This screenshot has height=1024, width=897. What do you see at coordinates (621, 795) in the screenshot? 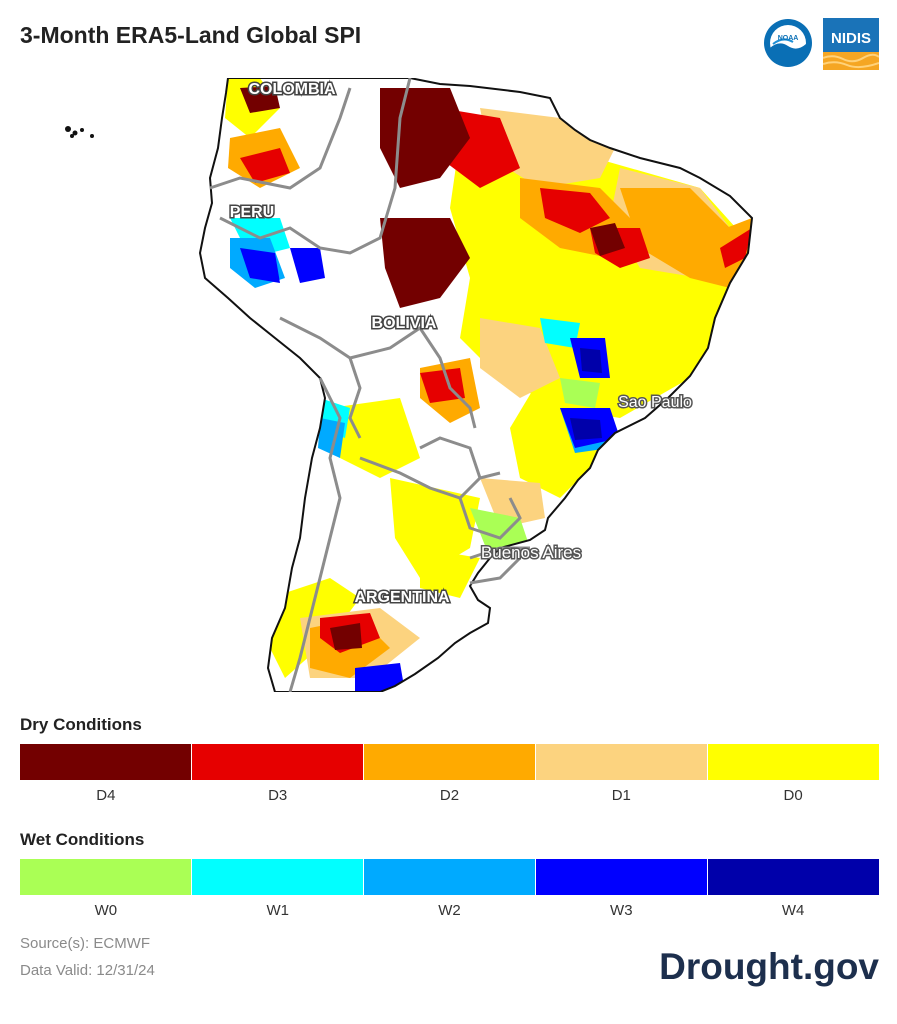
I see `legend-label-d1: D1` at bounding box center [621, 795].